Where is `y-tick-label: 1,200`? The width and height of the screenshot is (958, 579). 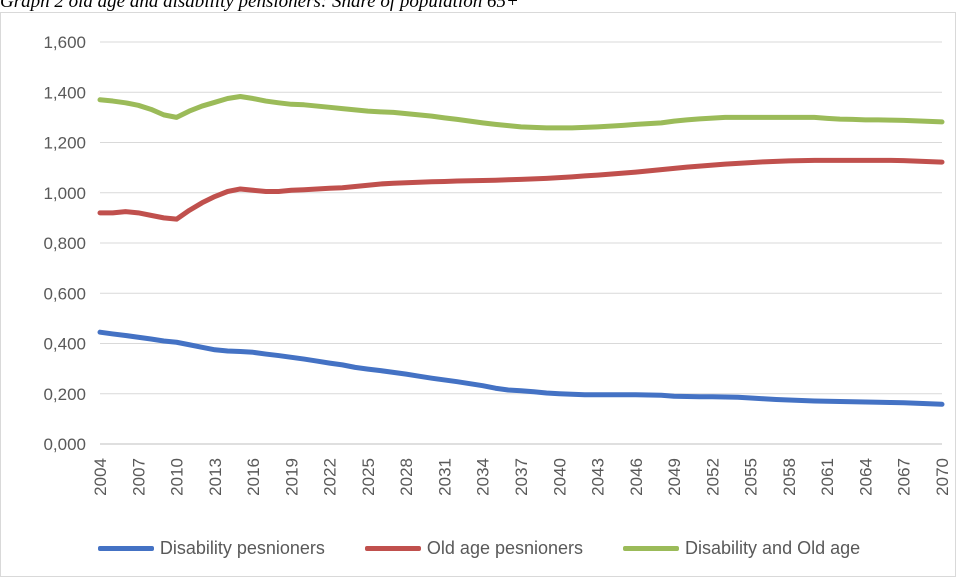 y-tick-label: 1,200 is located at coordinates (64, 143).